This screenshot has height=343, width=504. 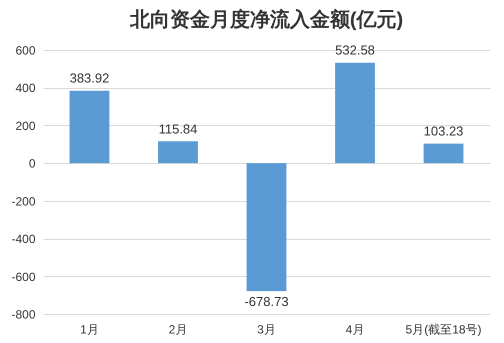 I want to click on data-label: -678.73, so click(x=266, y=302).